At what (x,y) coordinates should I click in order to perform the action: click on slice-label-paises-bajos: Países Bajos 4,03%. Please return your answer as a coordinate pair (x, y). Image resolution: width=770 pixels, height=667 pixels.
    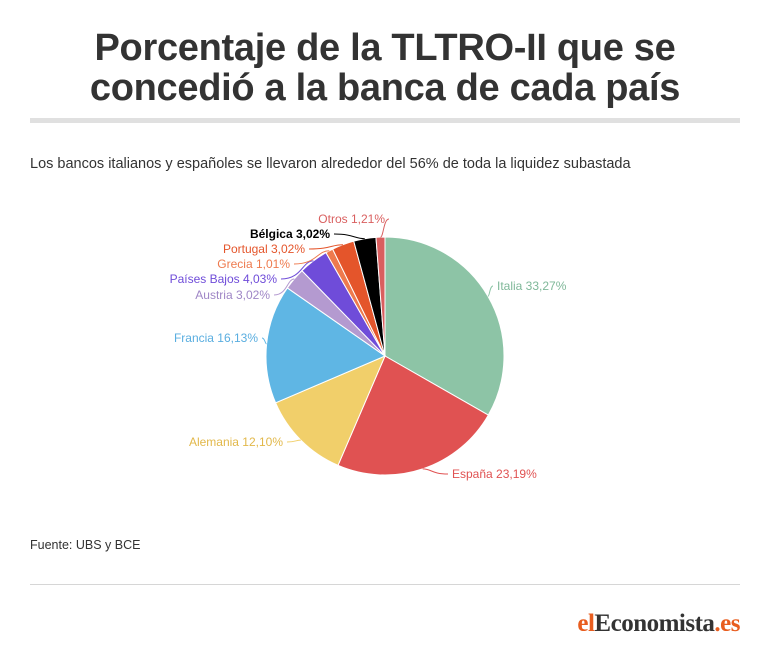
    Looking at the image, I should click on (224, 279).